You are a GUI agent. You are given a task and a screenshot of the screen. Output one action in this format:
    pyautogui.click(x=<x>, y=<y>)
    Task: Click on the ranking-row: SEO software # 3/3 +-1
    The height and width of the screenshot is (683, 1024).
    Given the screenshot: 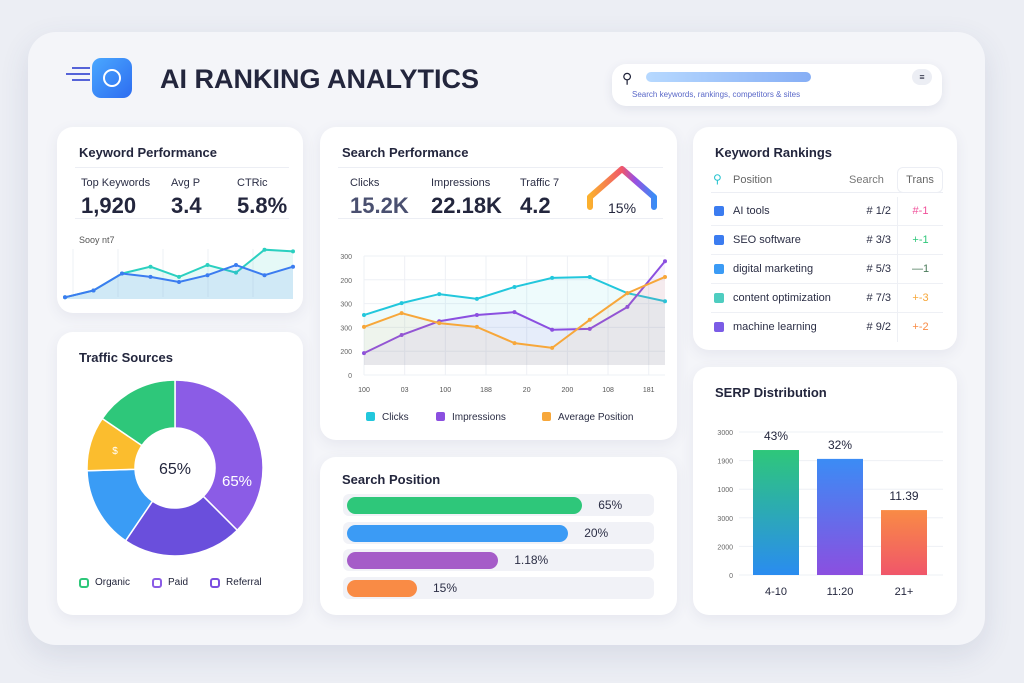 What is the action you would take?
    pyautogui.click(x=827, y=240)
    